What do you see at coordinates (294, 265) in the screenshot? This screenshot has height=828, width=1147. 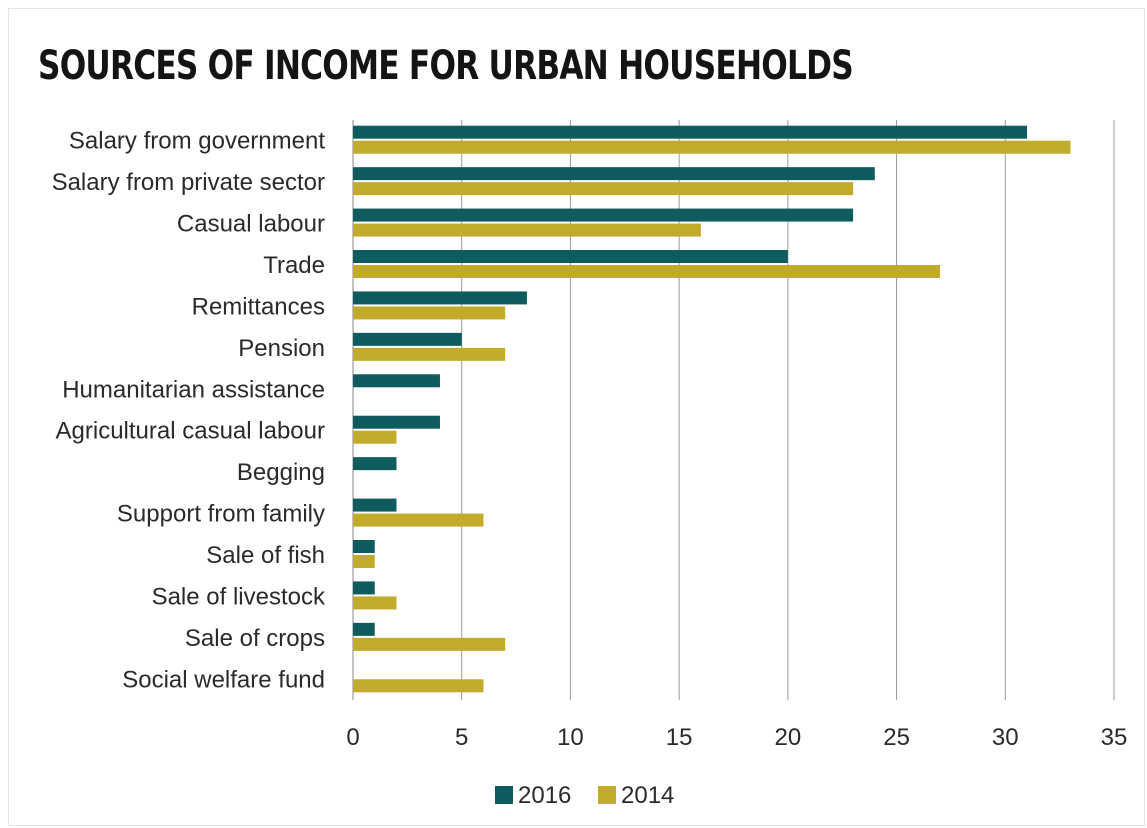 I see `category-label: Trade` at bounding box center [294, 265].